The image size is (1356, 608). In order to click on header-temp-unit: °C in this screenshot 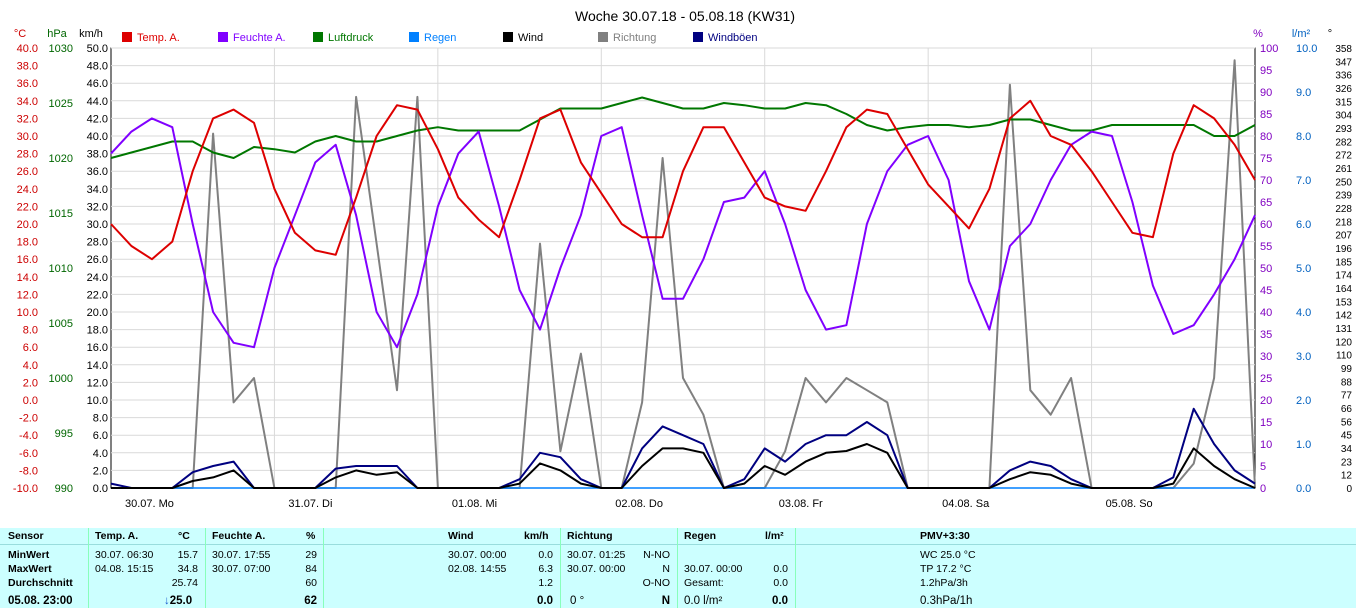, I will do `click(184, 536)`.